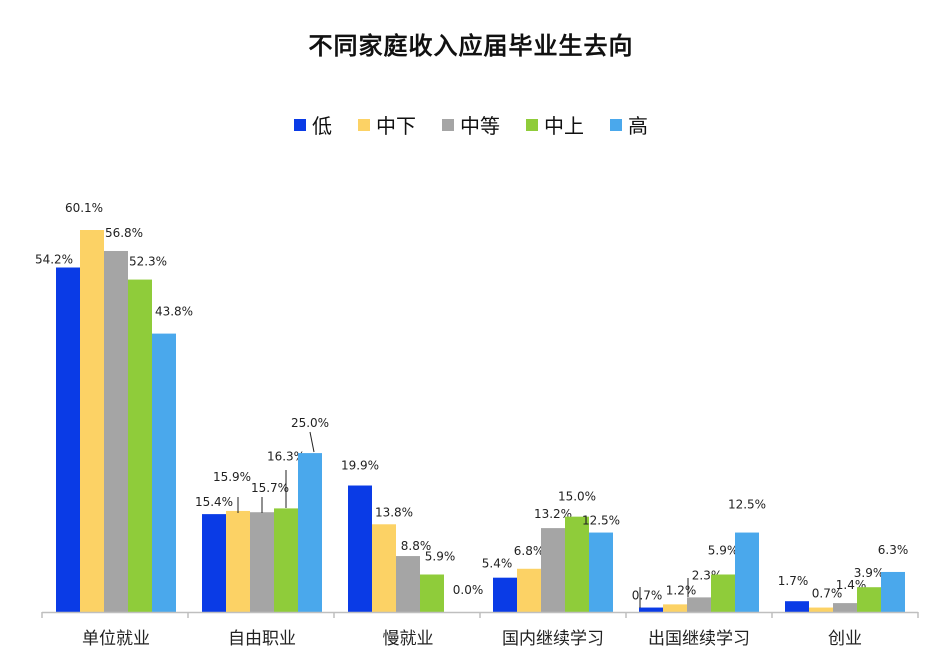  I want to click on data-label: 16.3%, so click(286, 456).